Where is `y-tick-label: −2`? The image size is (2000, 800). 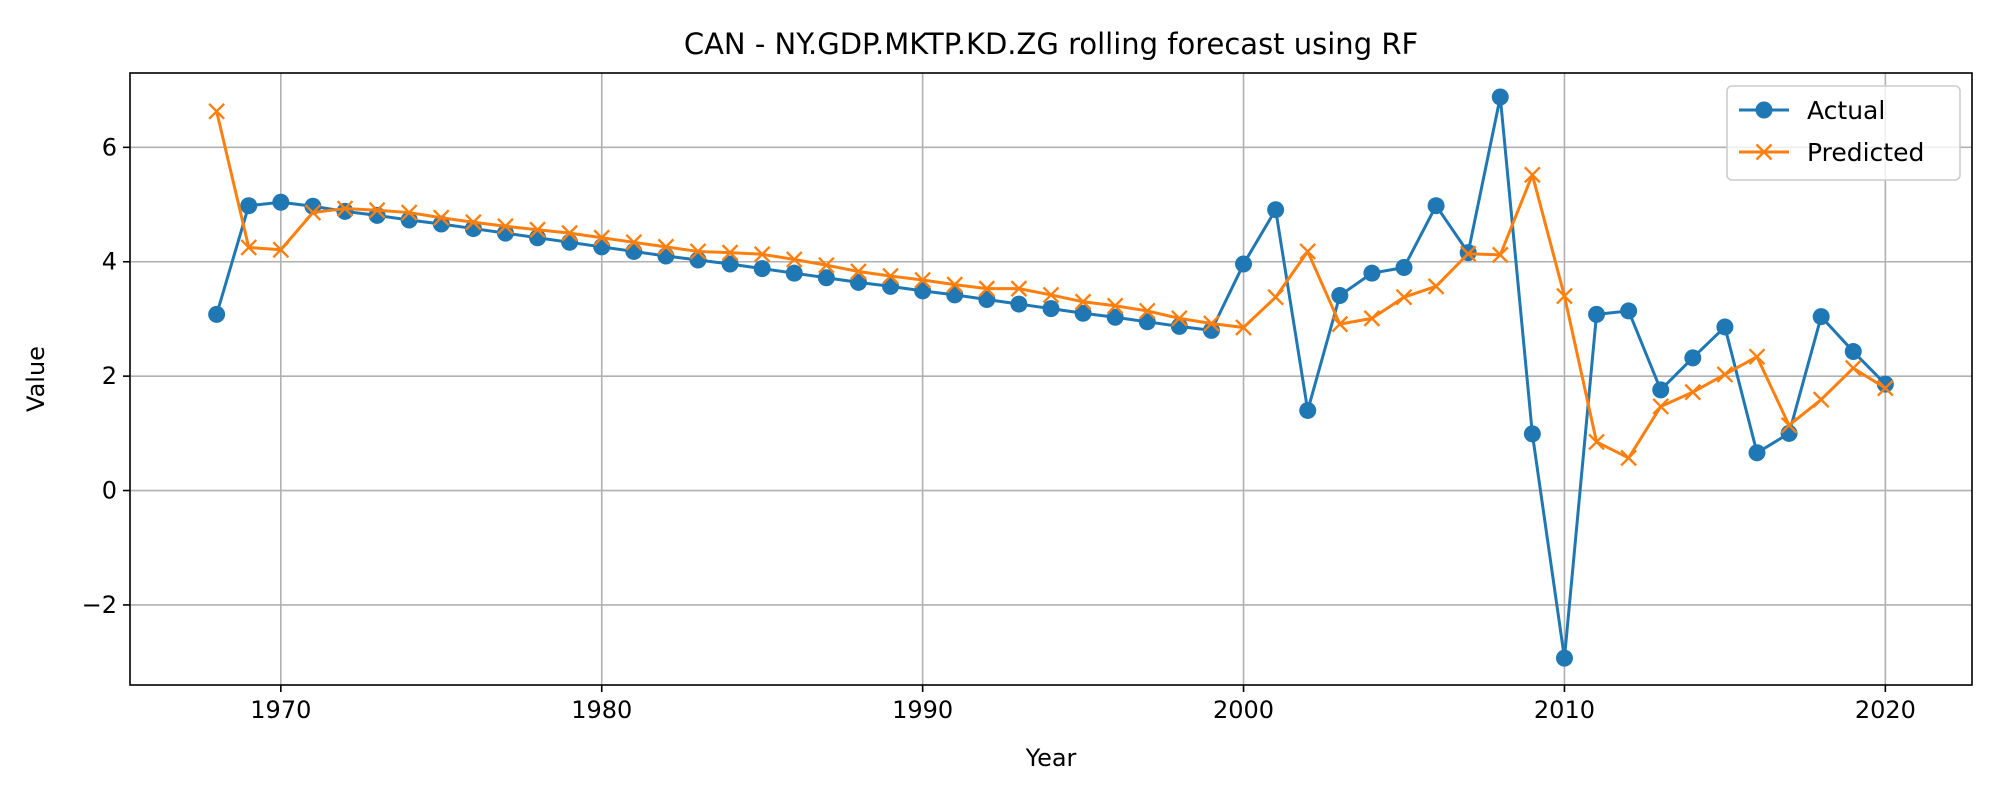
y-tick-label: −2 is located at coordinates (99, 605).